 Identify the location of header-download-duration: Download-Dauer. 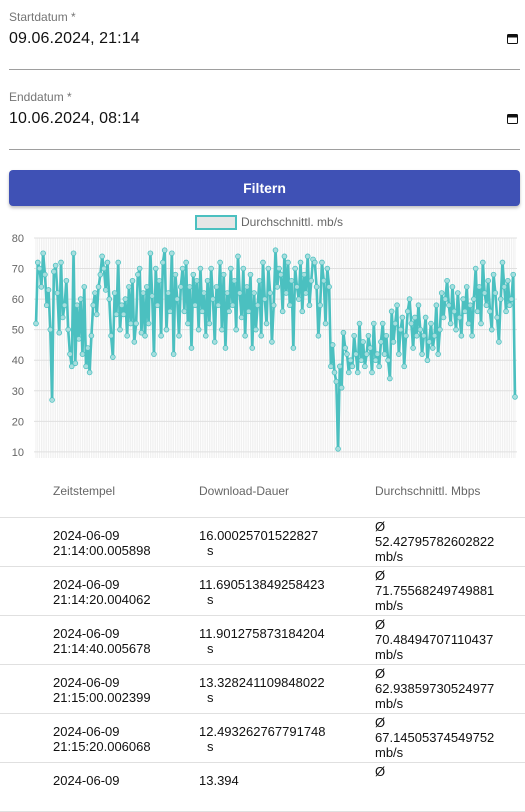
(244, 491).